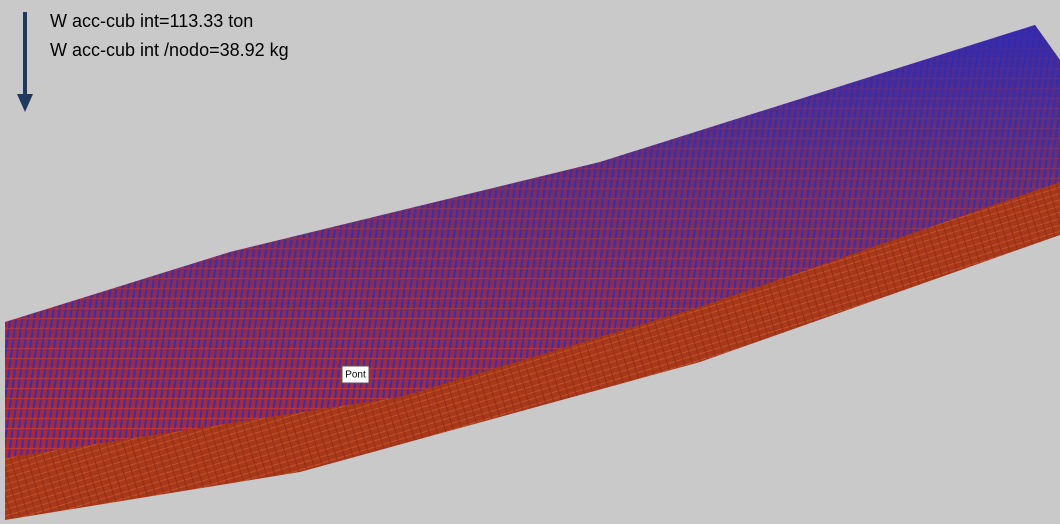  What do you see at coordinates (25, 103) in the screenshot?
I see `direction-arrow-head` at bounding box center [25, 103].